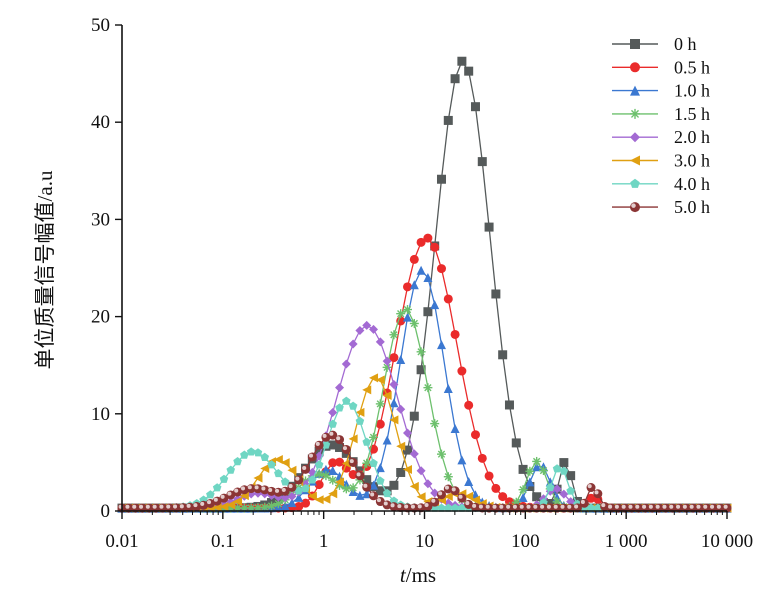 The width and height of the screenshot is (781, 597). Describe the element at coordinates (692, 67) in the screenshot. I see `legend-label: 0.5 h` at that location.